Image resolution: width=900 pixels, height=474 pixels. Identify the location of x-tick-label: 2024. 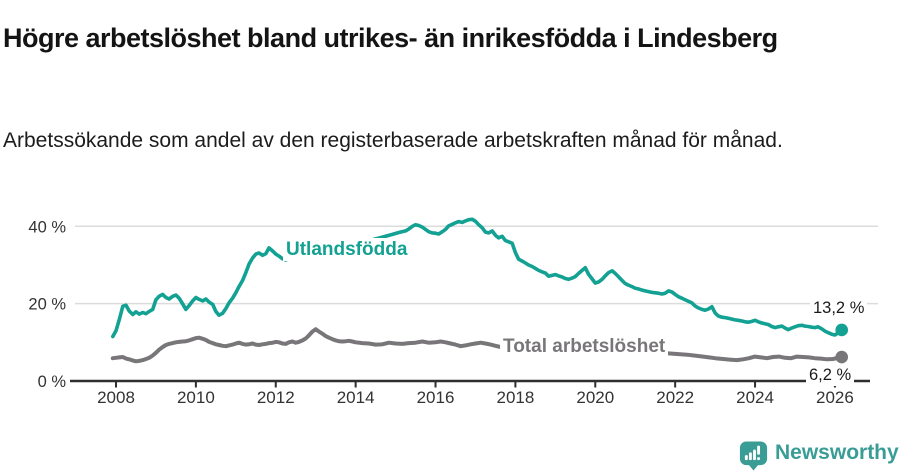
(755, 397).